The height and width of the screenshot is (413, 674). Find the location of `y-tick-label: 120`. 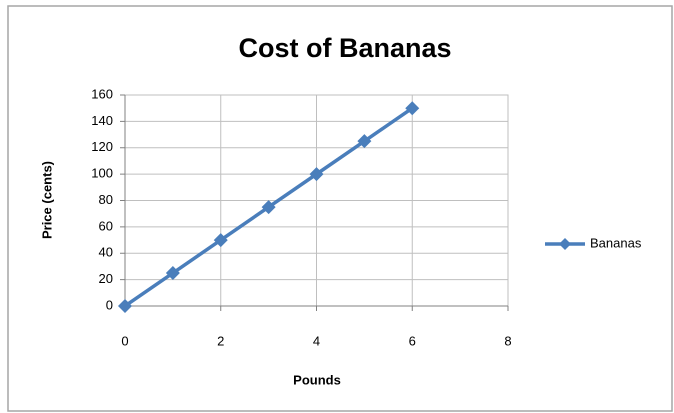

y-tick-label: 120 is located at coordinates (102, 146).